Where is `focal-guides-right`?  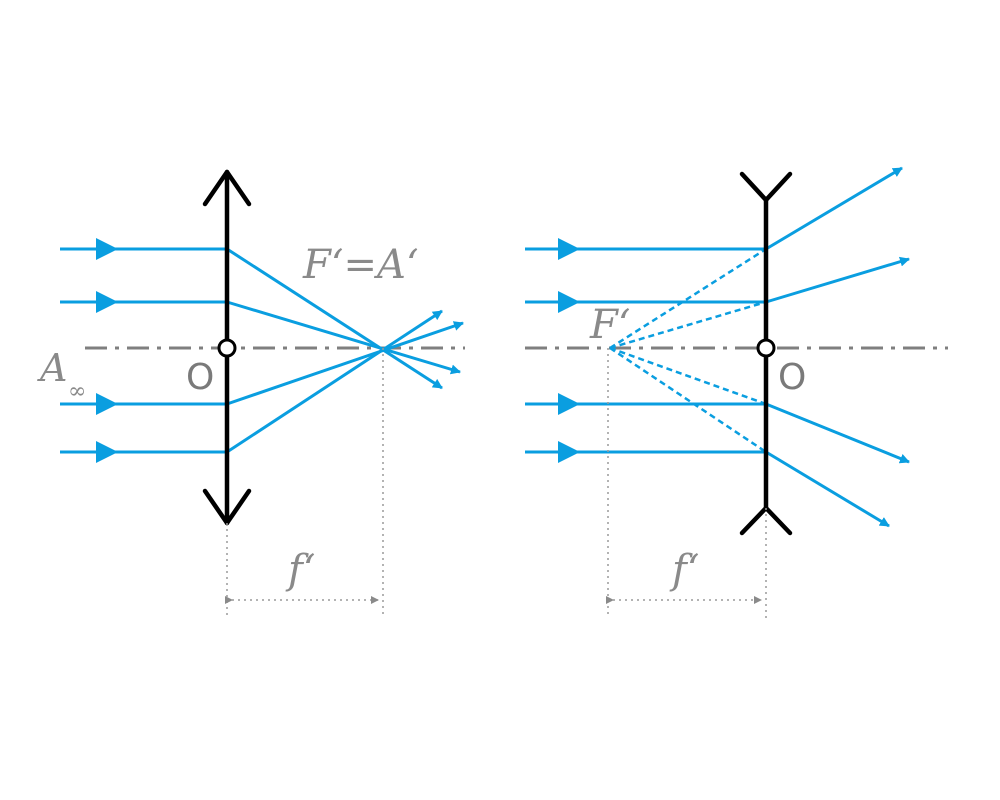
focal-guides-right is located at coordinates (686, 483).